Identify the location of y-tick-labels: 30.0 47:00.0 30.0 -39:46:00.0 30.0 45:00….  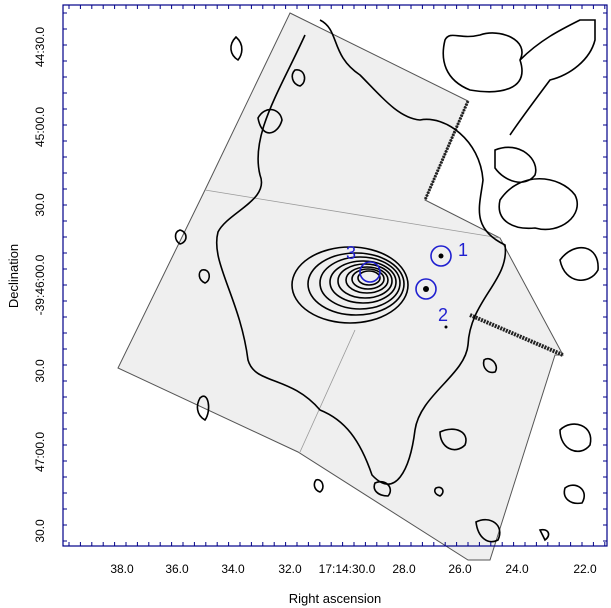
(40, 285).